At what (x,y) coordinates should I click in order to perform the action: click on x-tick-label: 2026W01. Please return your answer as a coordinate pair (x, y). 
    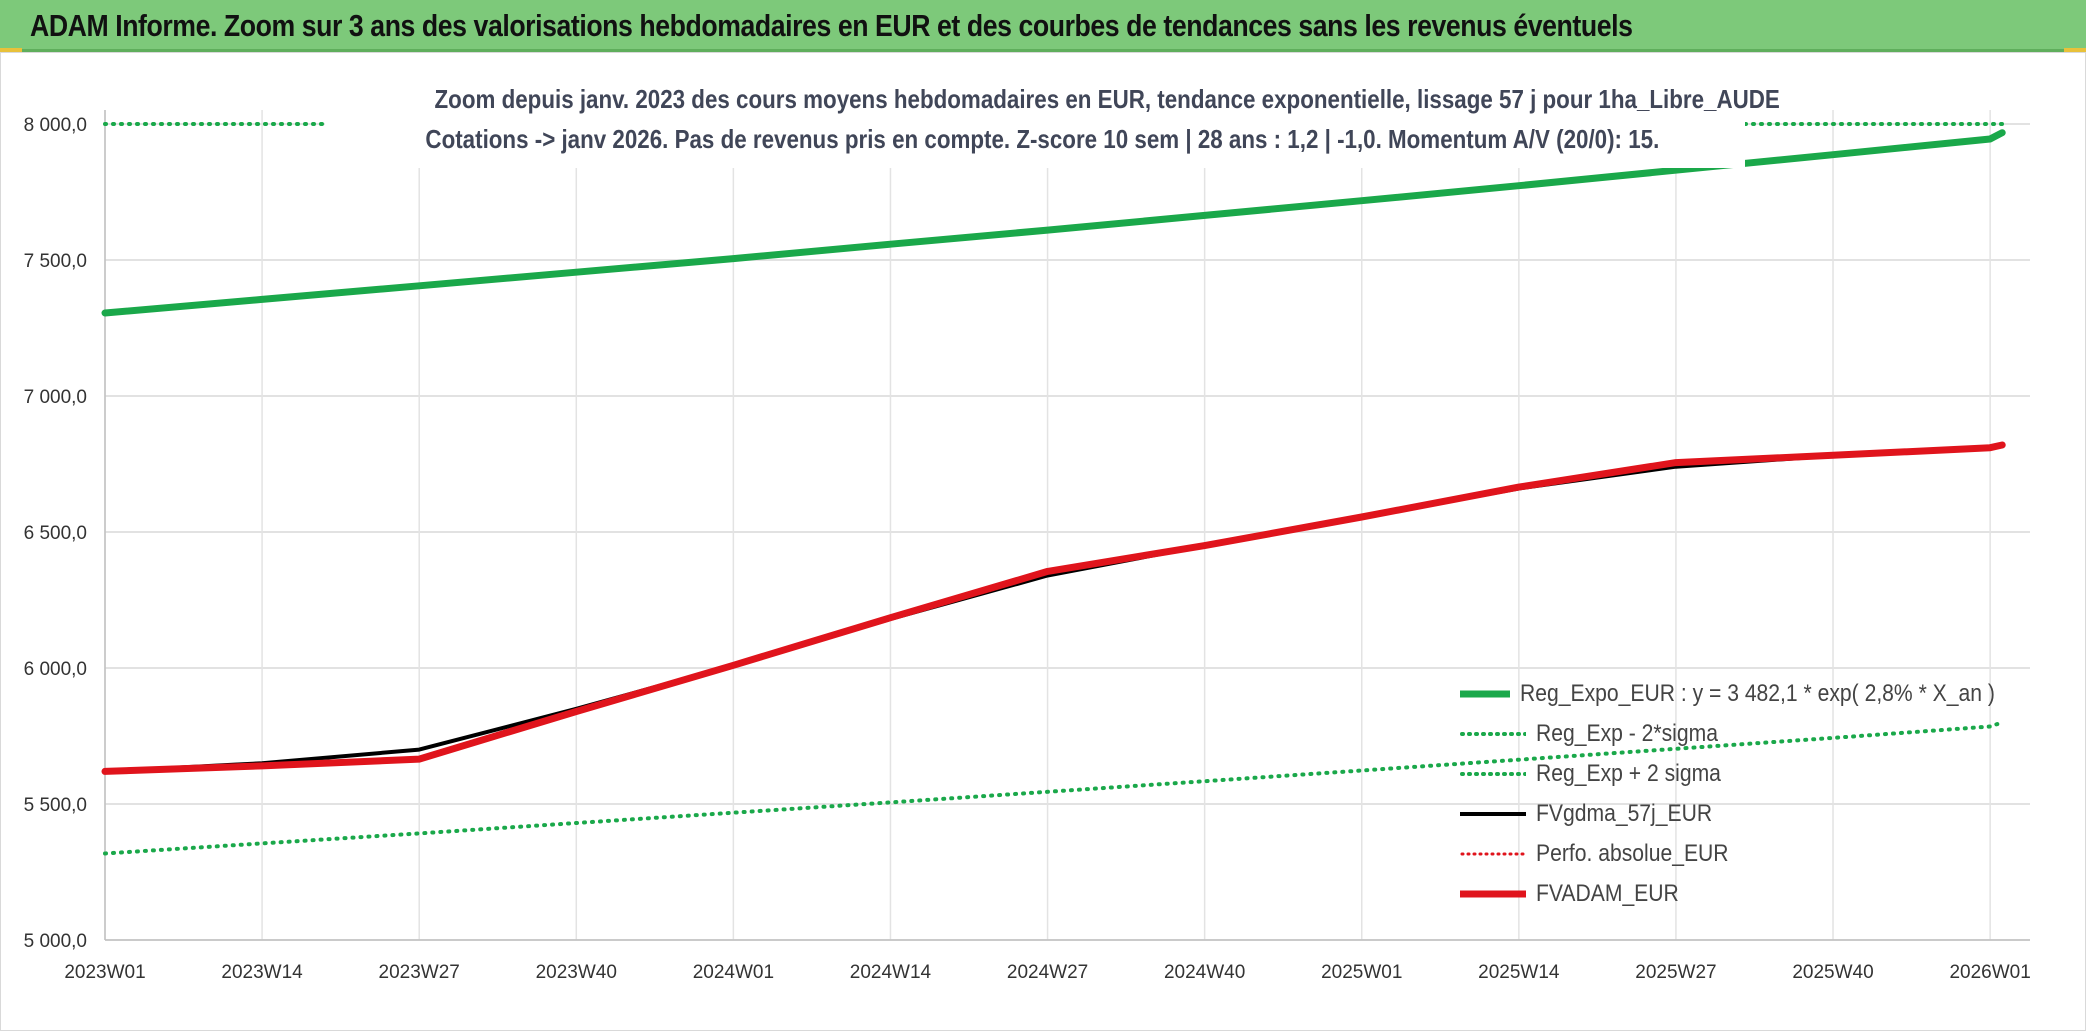
    Looking at the image, I should click on (1989, 972).